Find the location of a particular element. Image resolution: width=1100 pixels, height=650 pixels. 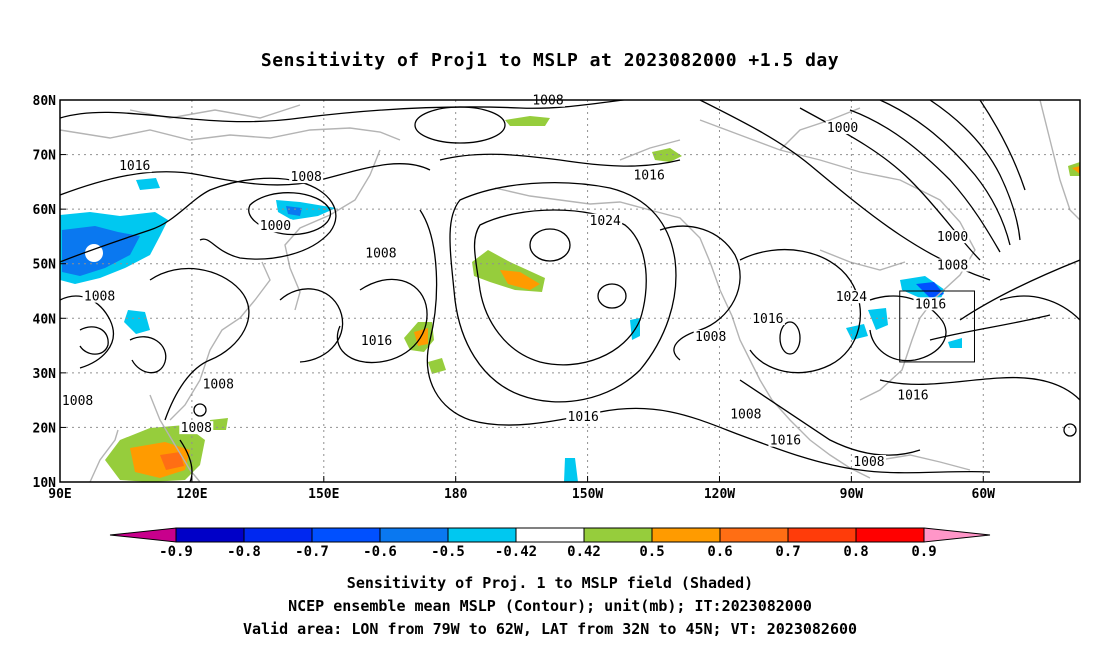

lon-tick-label: 90E is located at coordinates (59, 494).